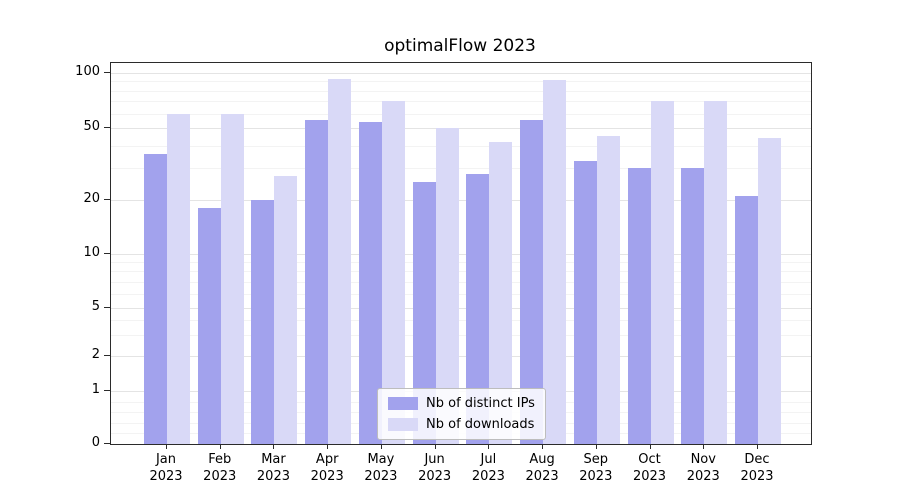 The image size is (900, 500). Describe the element at coordinates (273, 468) in the screenshot. I see `x-tick-label-mar: Mar 2023` at that location.